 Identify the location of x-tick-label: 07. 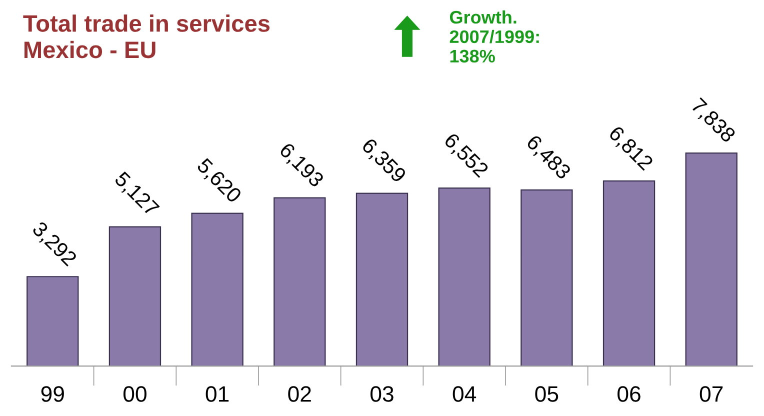
(711, 394).